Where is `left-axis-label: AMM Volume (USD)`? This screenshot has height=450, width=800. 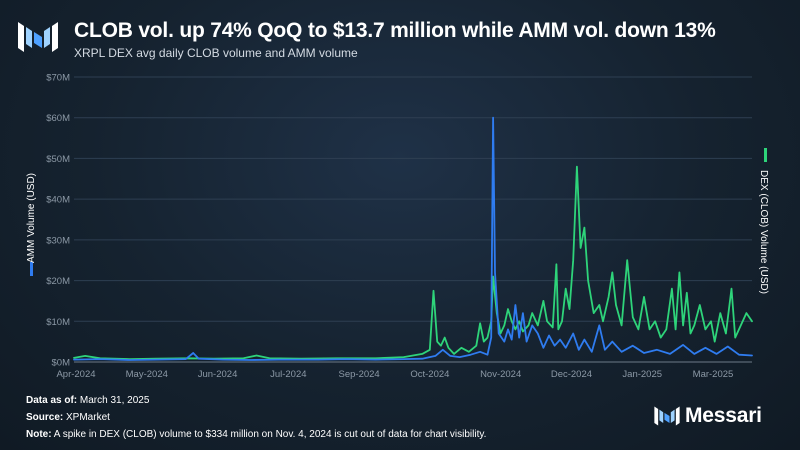
left-axis-label: AMM Volume (USD) is located at coordinates (31, 218).